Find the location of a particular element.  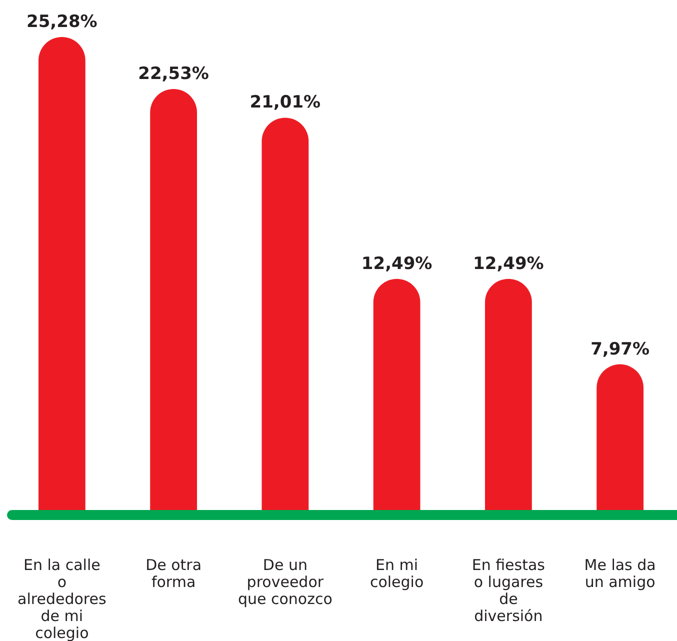

x-tick-label: En fiestas o lugares de diversión is located at coordinates (509, 590).